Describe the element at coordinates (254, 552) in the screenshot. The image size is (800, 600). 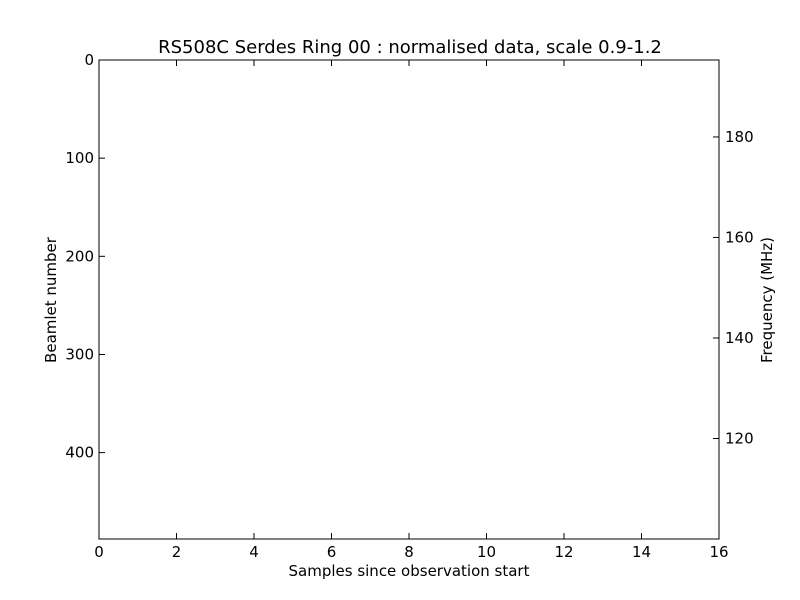
I see `x-tick-label: 4` at that location.